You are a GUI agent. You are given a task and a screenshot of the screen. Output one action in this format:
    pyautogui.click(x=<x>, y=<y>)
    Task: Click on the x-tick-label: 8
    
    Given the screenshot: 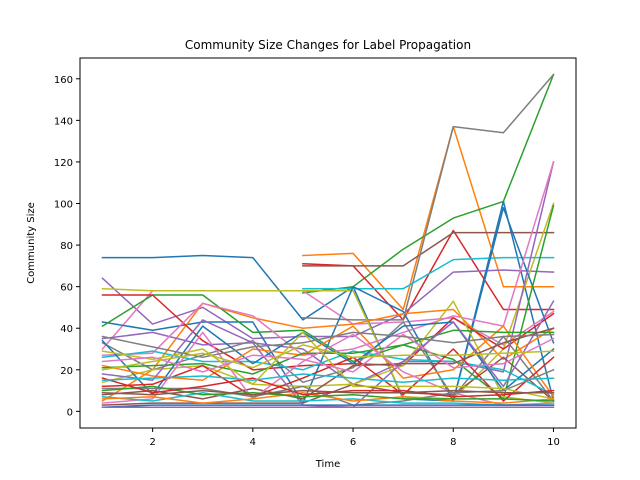 What is the action you would take?
    pyautogui.click(x=453, y=442)
    